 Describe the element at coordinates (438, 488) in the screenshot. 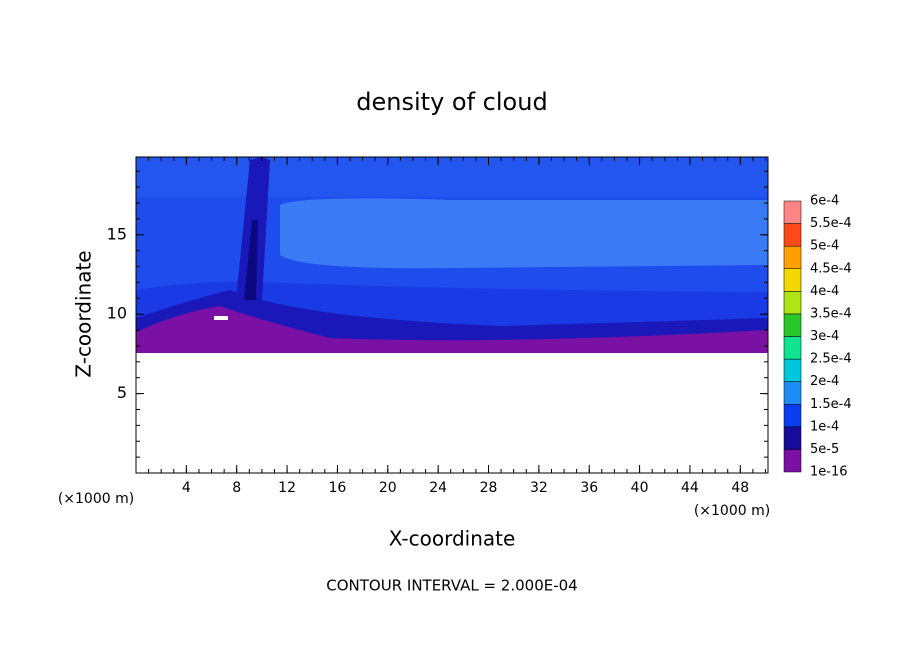

I see `x-tick-label: 24` at that location.